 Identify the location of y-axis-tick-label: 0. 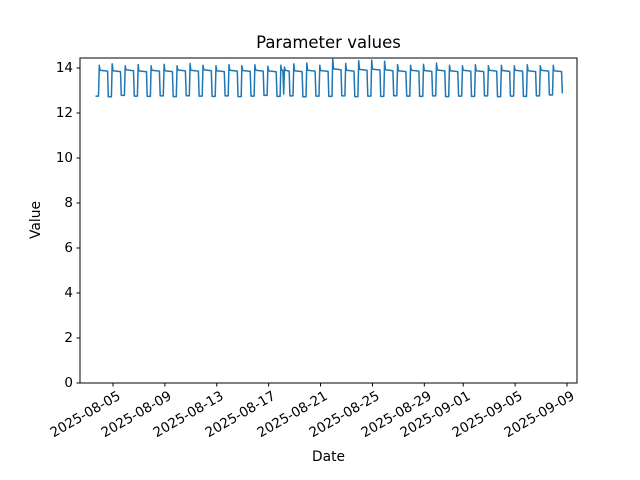
(68, 383).